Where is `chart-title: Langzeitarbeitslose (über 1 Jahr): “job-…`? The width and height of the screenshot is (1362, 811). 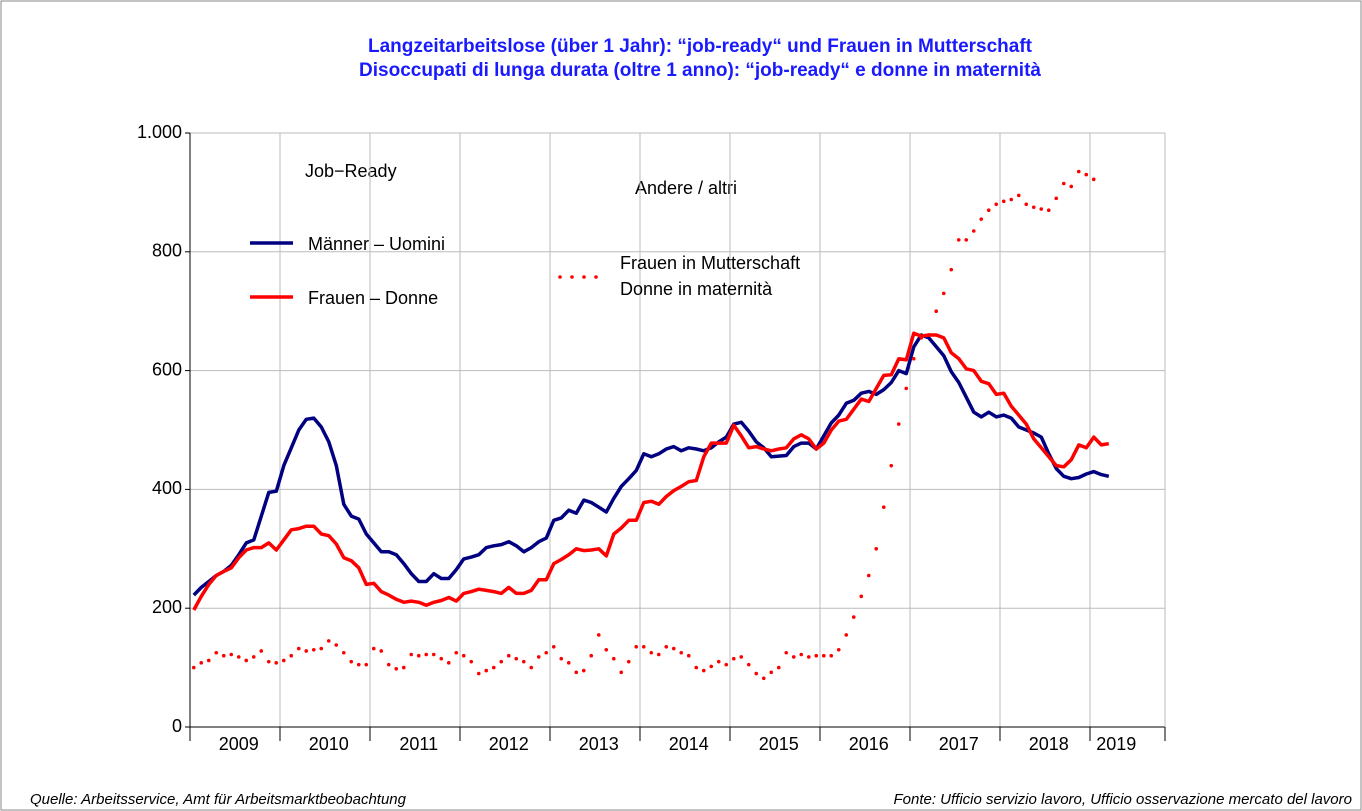 chart-title: Langzeitarbeitslose (über 1 Jahr): “job-… is located at coordinates (700, 46).